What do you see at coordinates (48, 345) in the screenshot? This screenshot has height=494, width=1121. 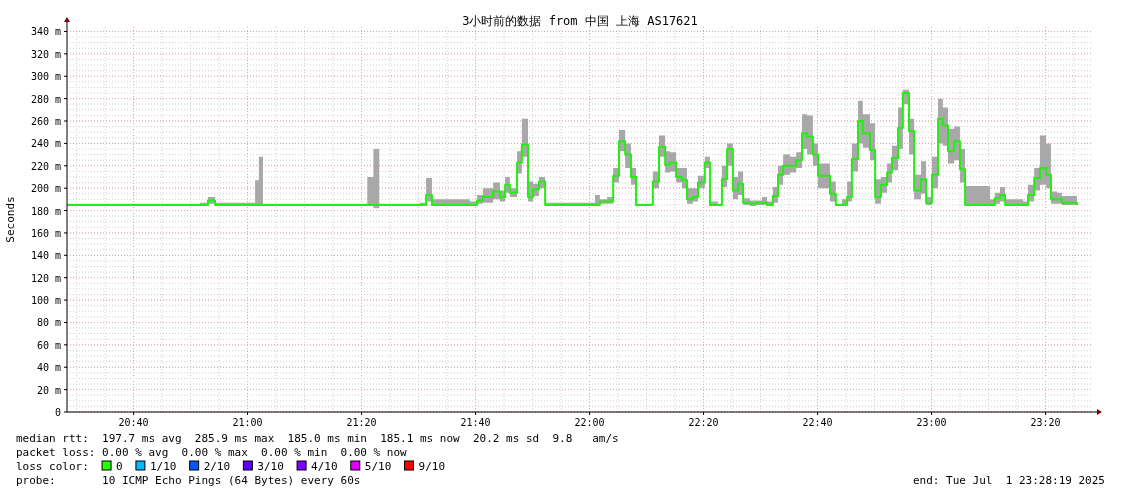 I see `y-tick-label: 60 m` at bounding box center [48, 345].